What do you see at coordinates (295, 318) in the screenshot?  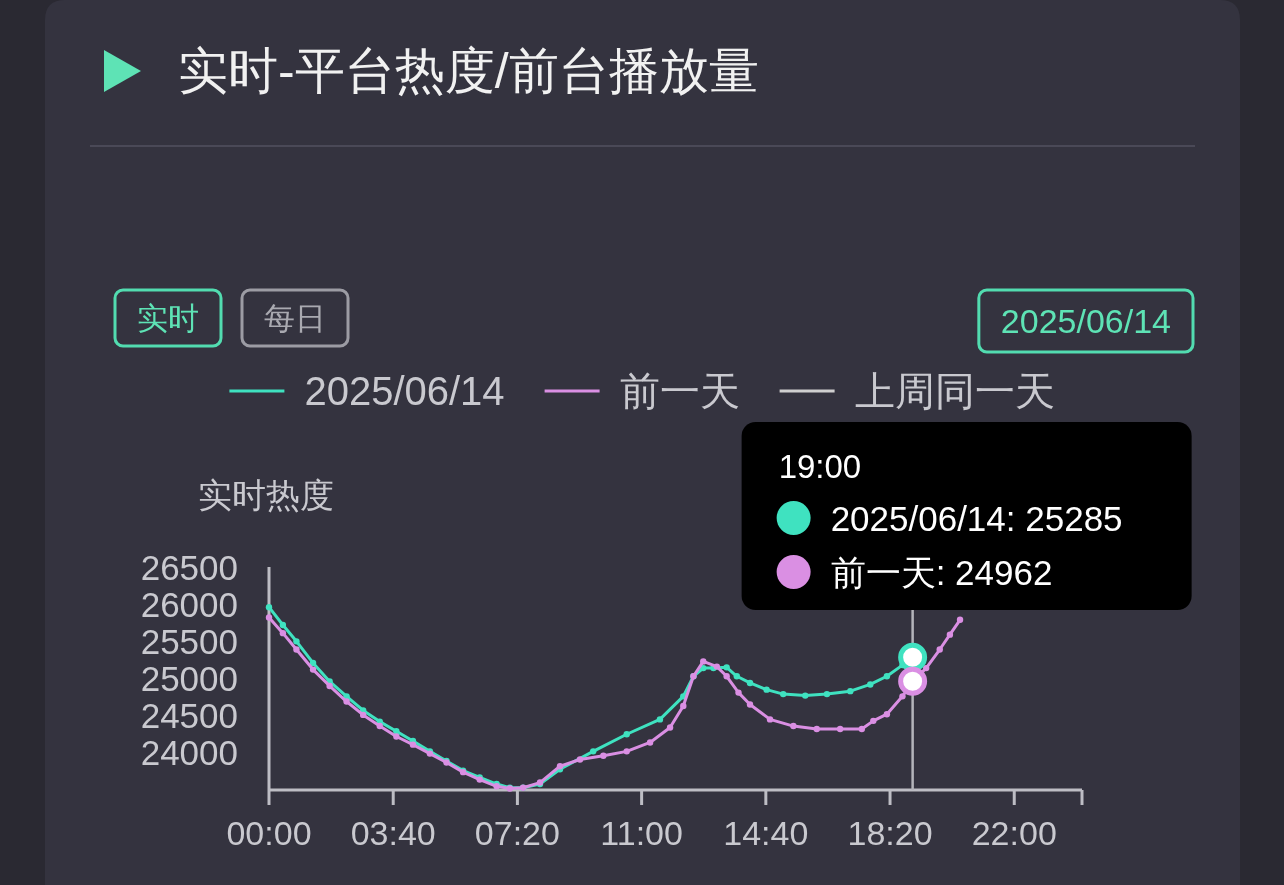 I see `text: 每日` at bounding box center [295, 318].